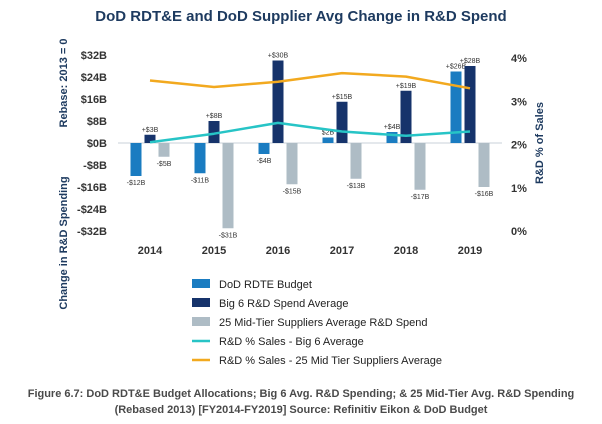 Image resolution: width=602 pixels, height=424 pixels. I want to click on bar-data-label: -$17B, so click(420, 197).